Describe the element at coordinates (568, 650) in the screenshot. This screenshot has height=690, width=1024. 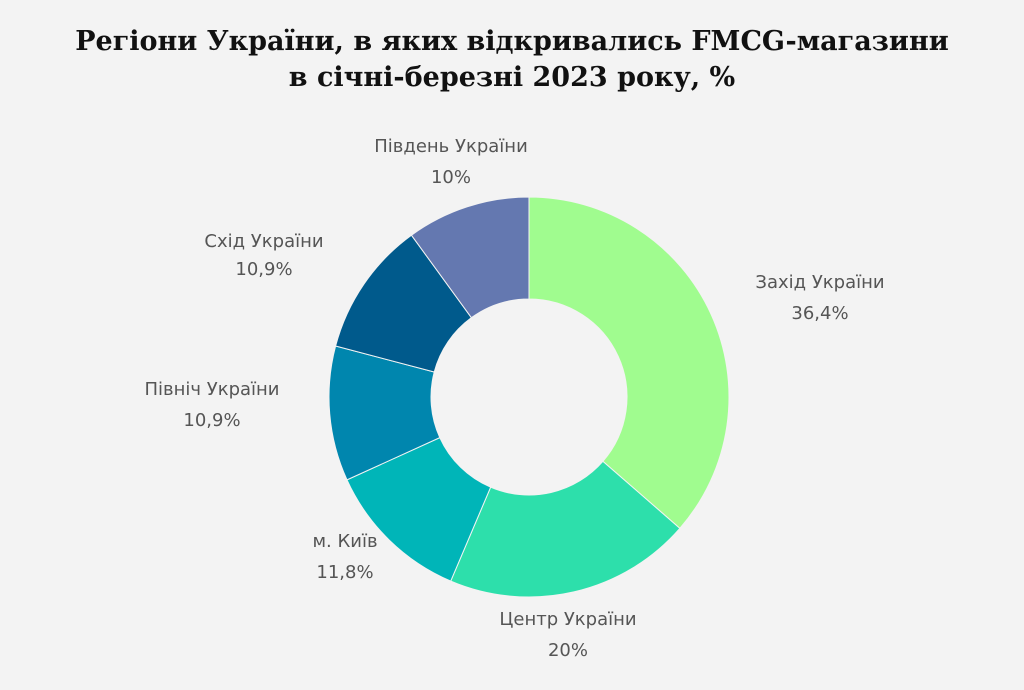
I see `value-label: 20%` at that location.